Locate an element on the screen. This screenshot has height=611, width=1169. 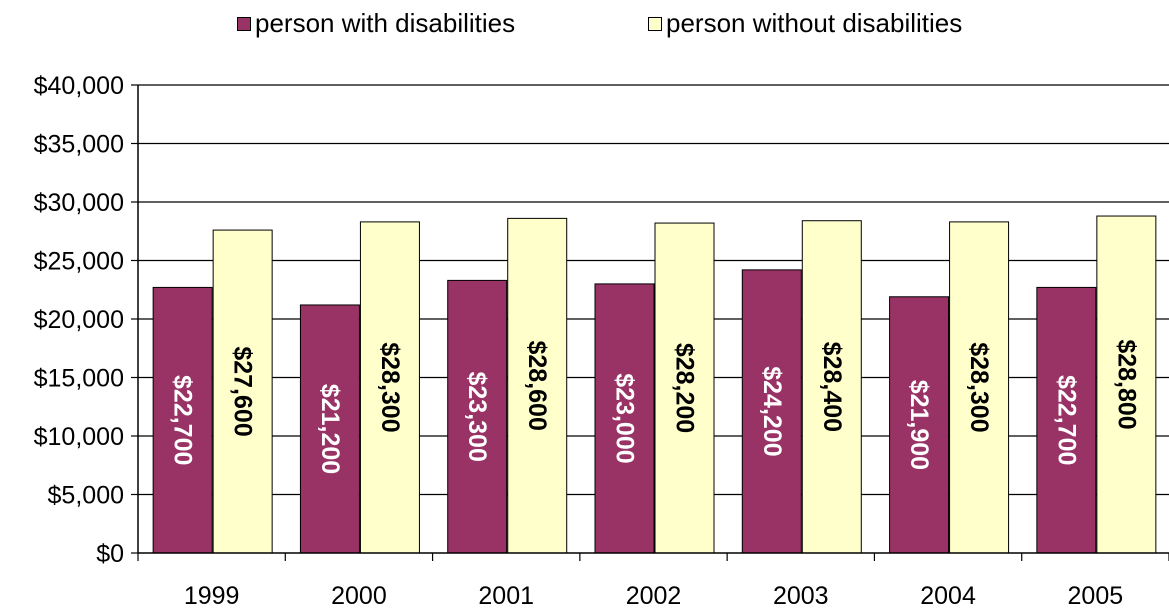
bar-without-2001 is located at coordinates (537, 385).